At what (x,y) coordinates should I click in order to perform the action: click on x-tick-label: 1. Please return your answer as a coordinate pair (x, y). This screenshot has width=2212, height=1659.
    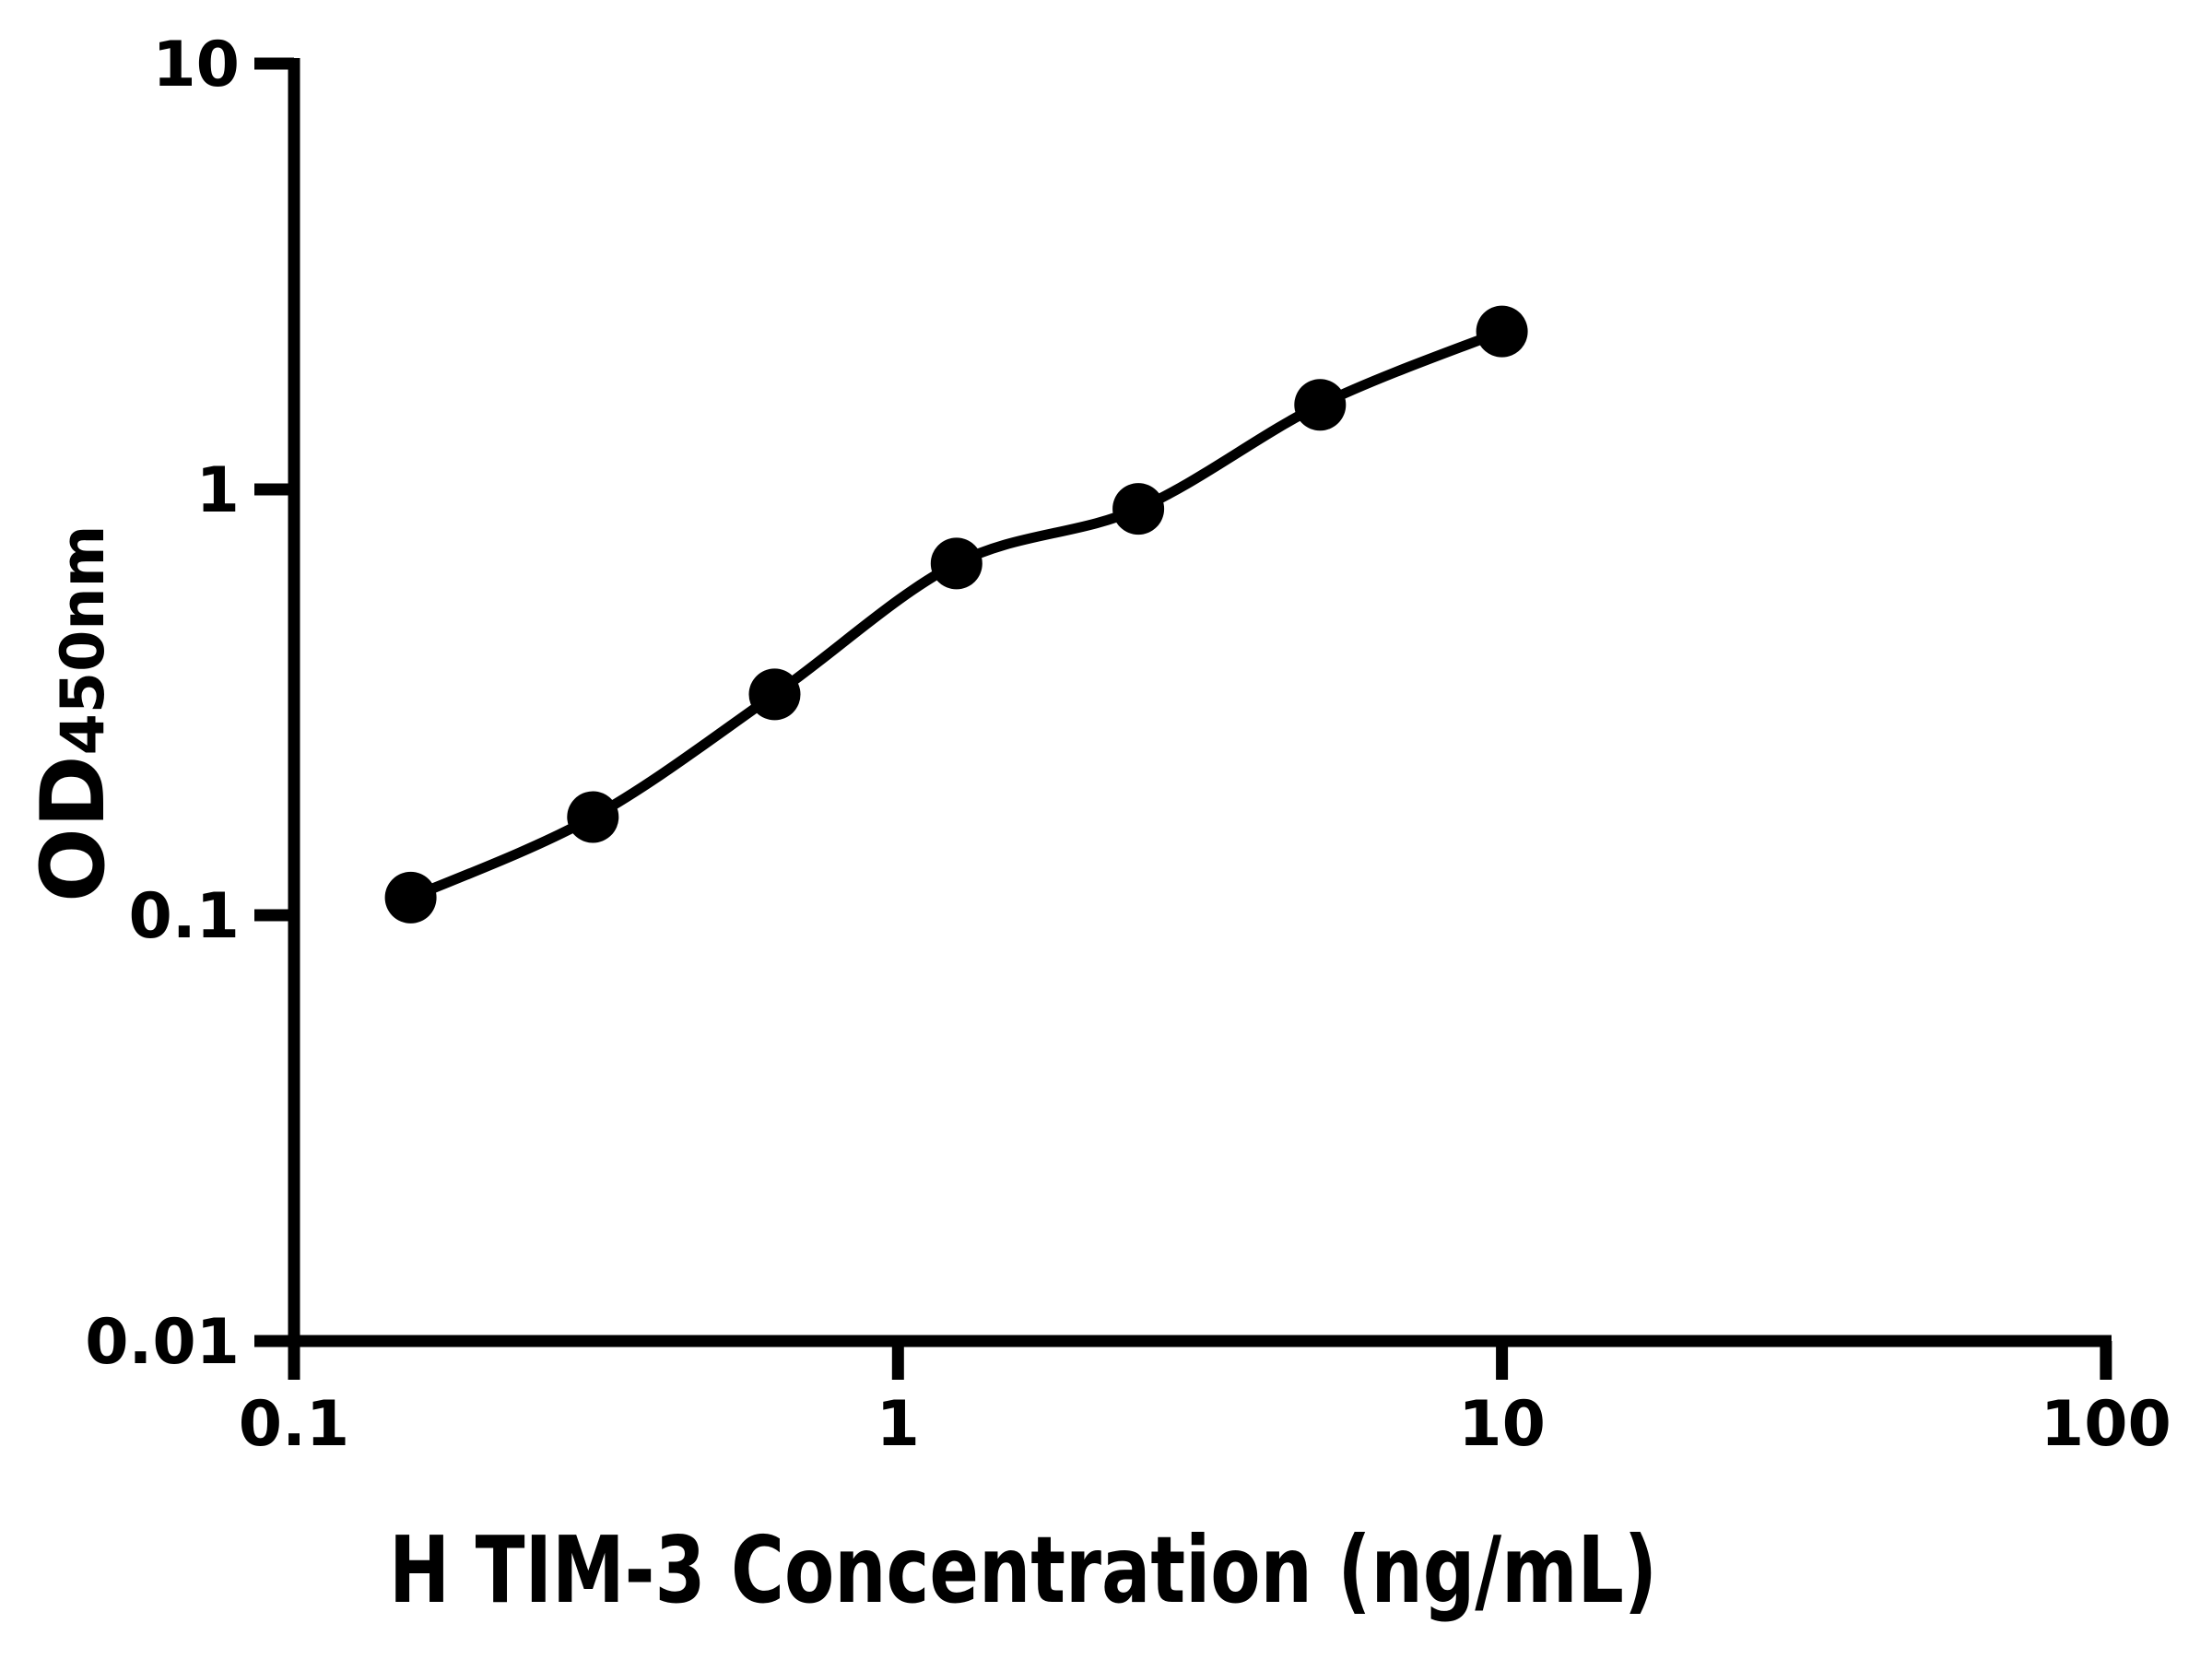
    Looking at the image, I should click on (898, 1424).